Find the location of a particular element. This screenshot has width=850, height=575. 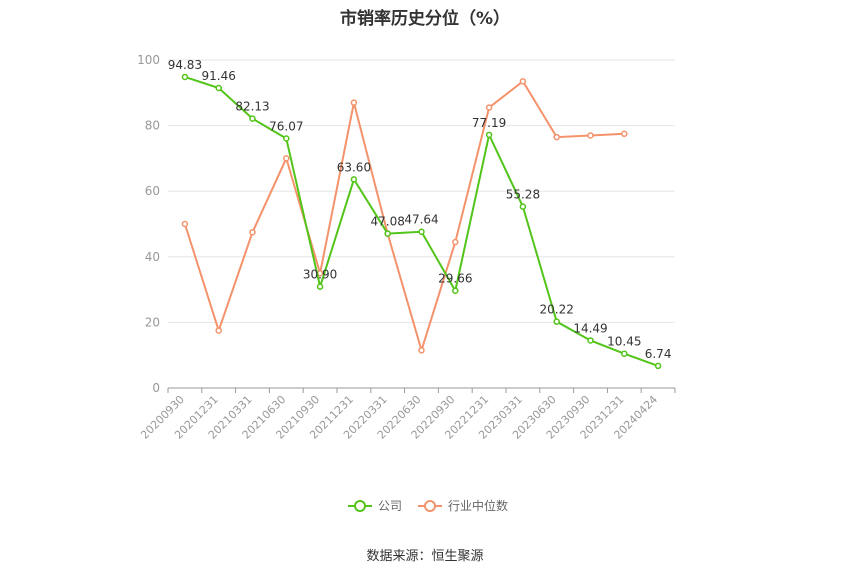

data-label: 55.28 is located at coordinates (523, 195).